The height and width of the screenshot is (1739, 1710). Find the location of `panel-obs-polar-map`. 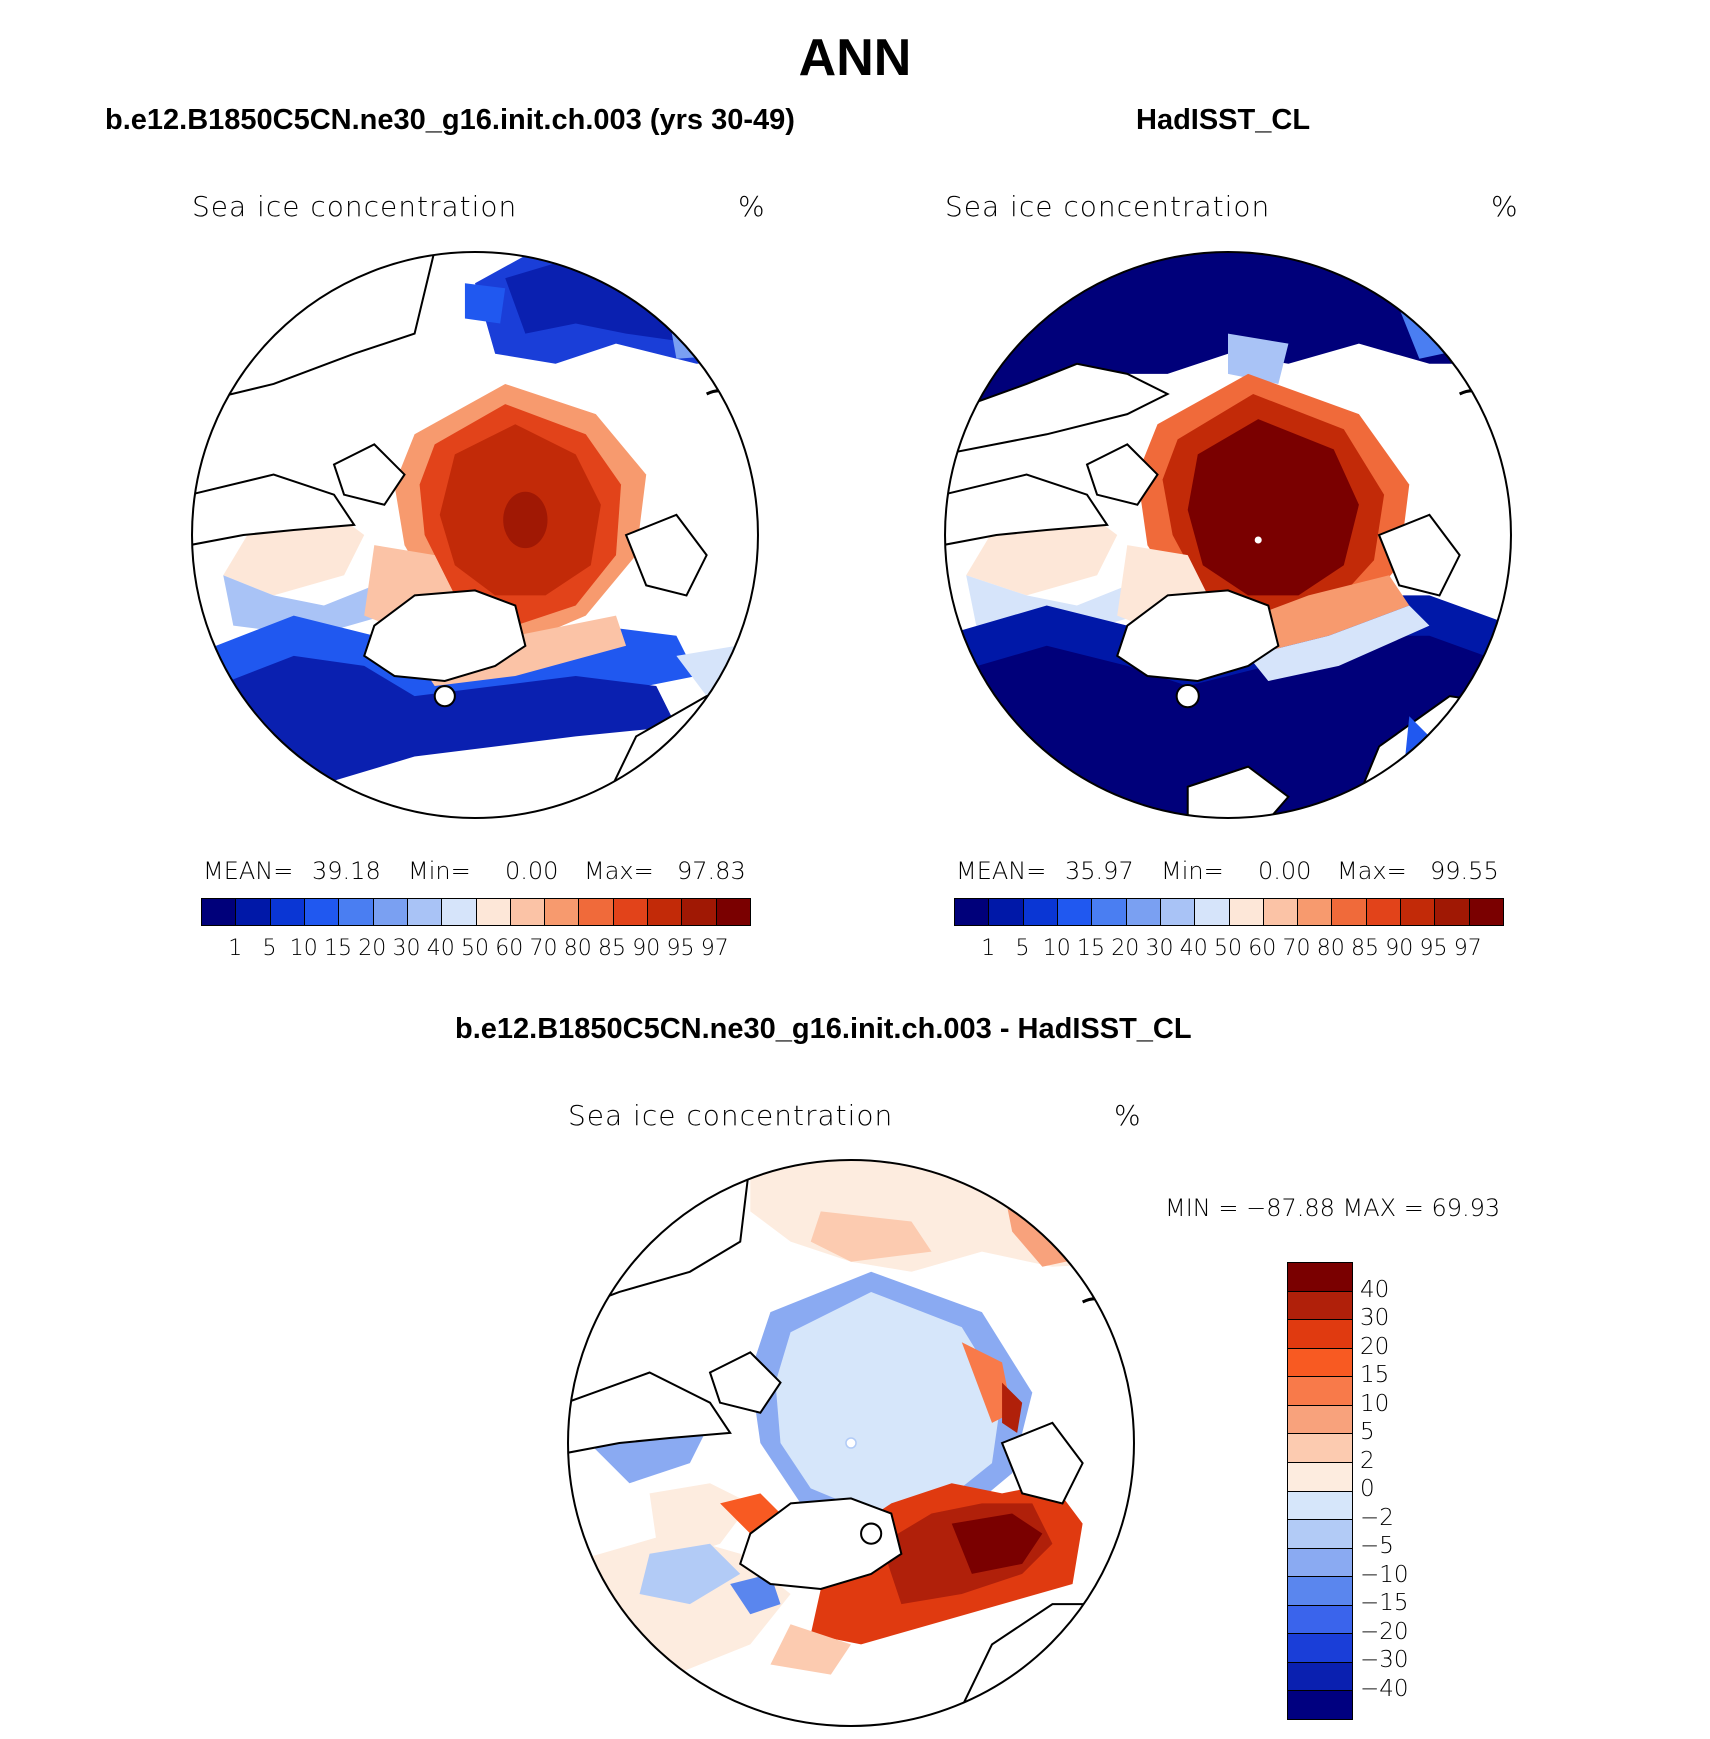

panel-obs-polar-map is located at coordinates (1228, 535).